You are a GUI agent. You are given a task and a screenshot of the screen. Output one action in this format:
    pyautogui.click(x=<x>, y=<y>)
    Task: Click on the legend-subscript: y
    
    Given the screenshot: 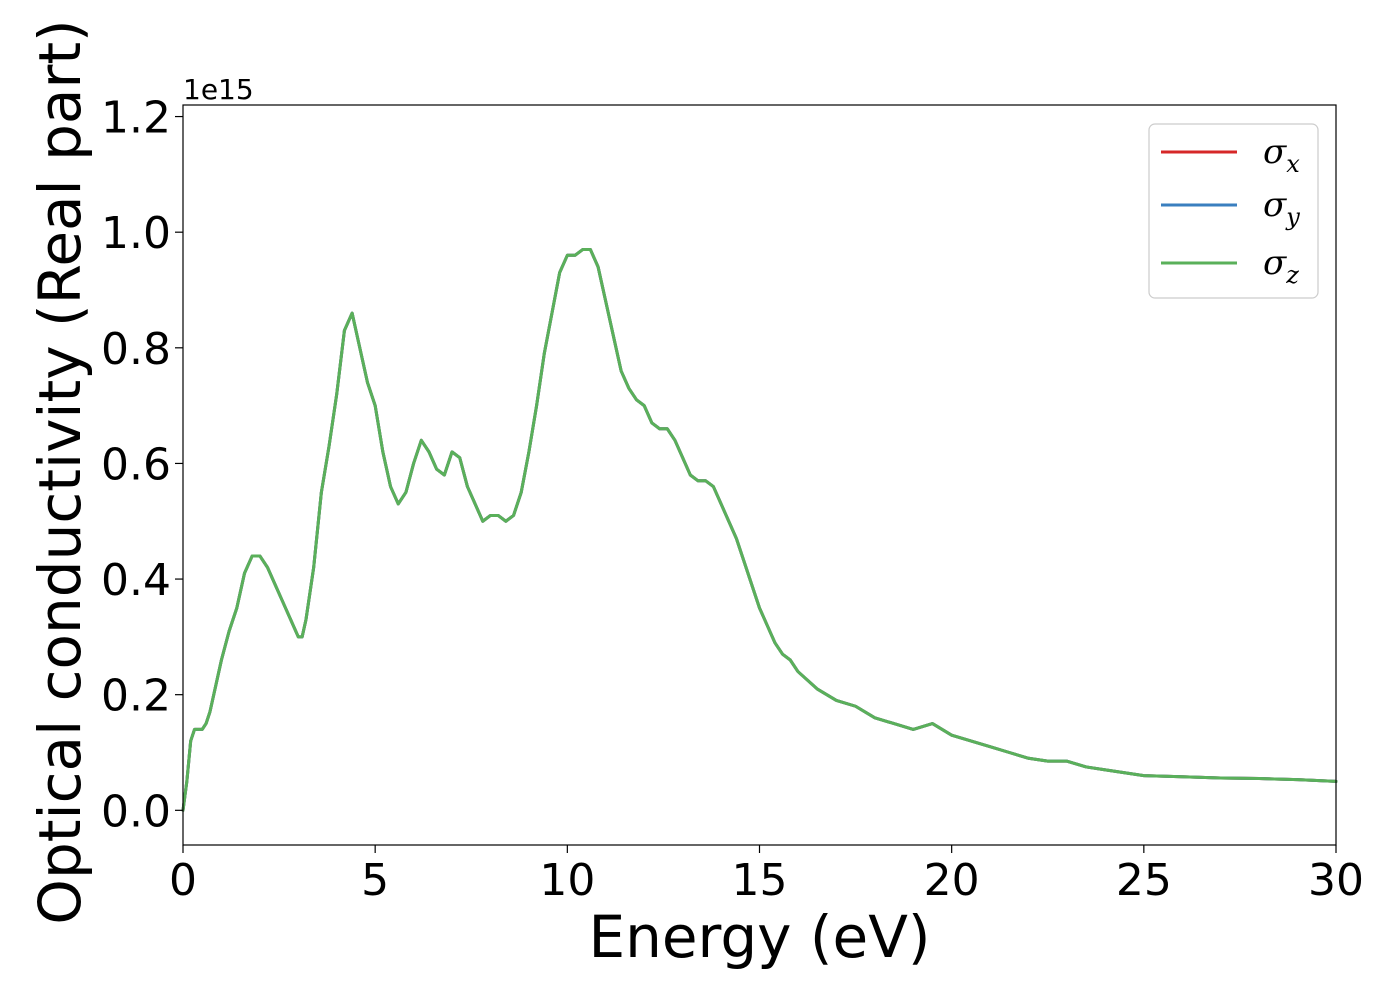 What is the action you would take?
    pyautogui.click(x=1292, y=217)
    